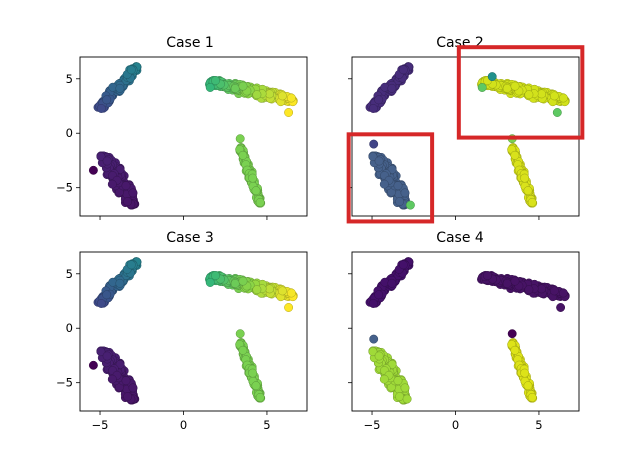 The width and height of the screenshot is (640, 463). I want to click on x-tick-label: 0, so click(455, 425).